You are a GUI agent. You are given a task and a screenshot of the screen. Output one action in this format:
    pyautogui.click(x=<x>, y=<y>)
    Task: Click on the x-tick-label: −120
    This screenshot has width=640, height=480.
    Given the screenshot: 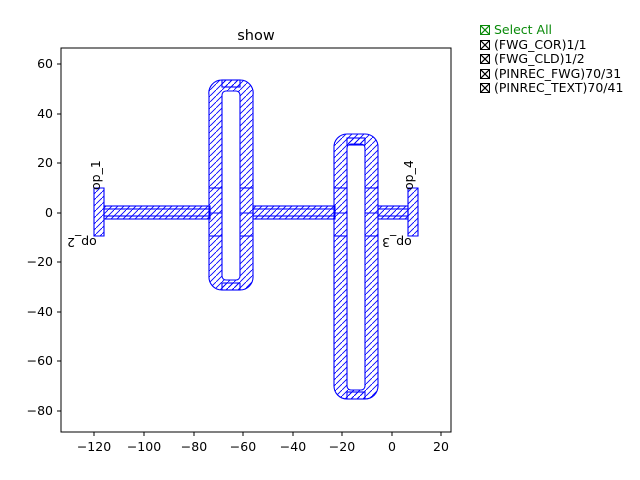 What is the action you would take?
    pyautogui.click(x=94, y=446)
    